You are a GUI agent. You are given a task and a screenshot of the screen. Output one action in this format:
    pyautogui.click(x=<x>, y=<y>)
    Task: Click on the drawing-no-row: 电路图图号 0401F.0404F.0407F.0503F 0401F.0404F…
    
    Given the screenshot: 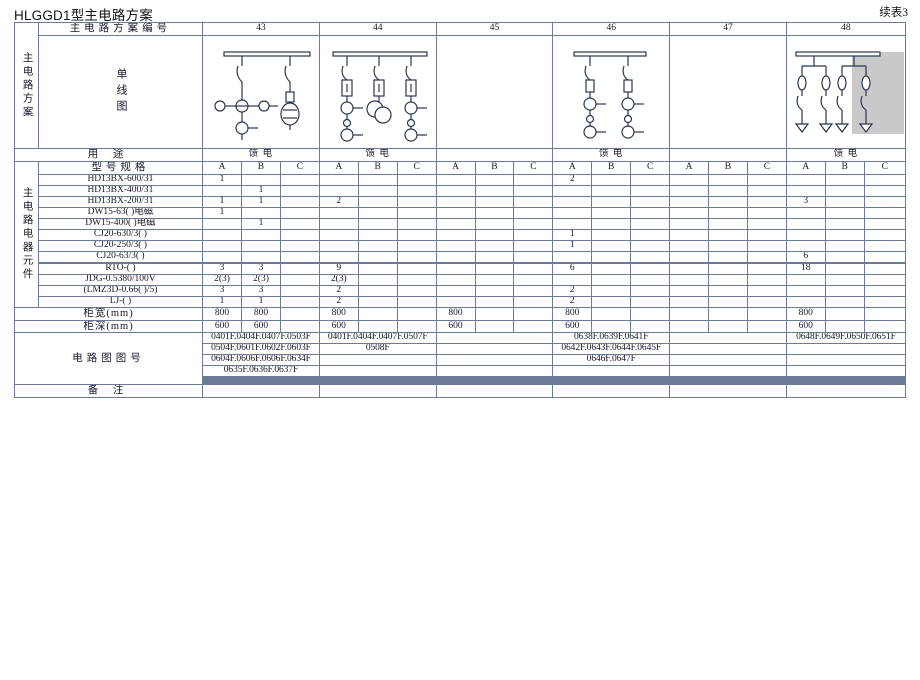 What is the action you would take?
    pyautogui.click(x=460, y=359)
    